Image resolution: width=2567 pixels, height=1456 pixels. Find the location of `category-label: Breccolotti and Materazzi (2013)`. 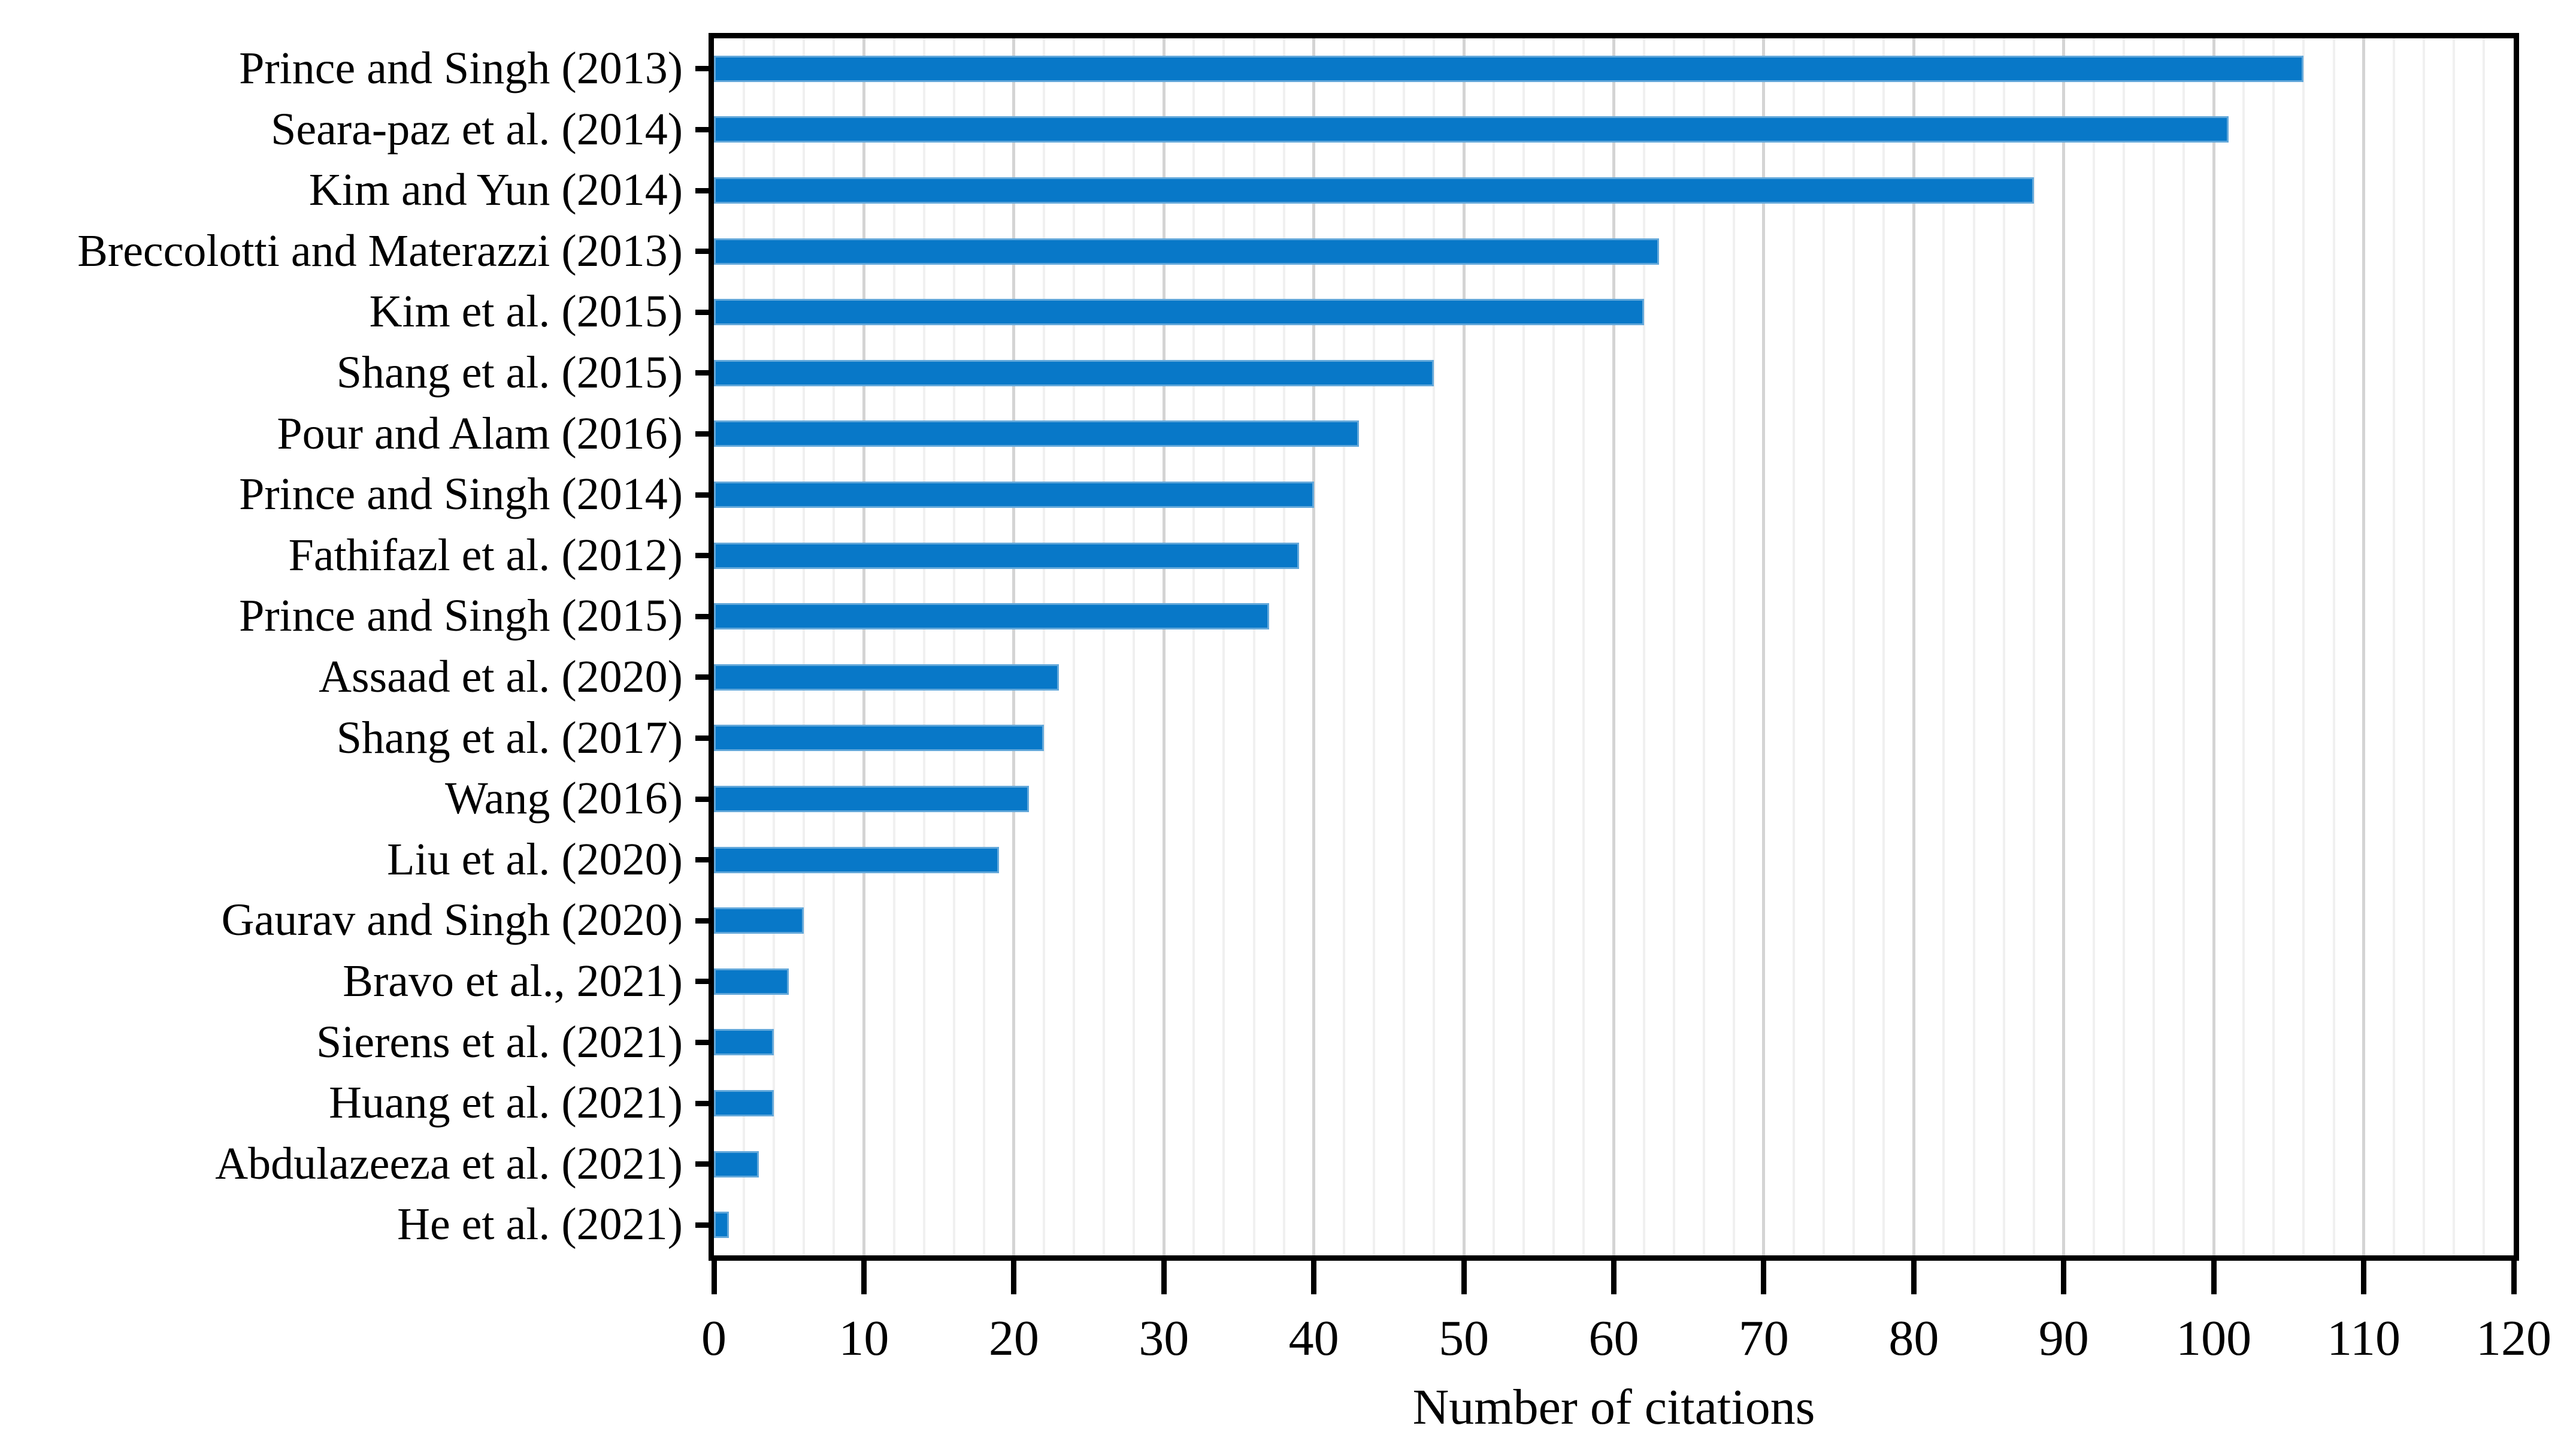

category-label: Breccolotti and Materazzi (2013) is located at coordinates (380, 250).